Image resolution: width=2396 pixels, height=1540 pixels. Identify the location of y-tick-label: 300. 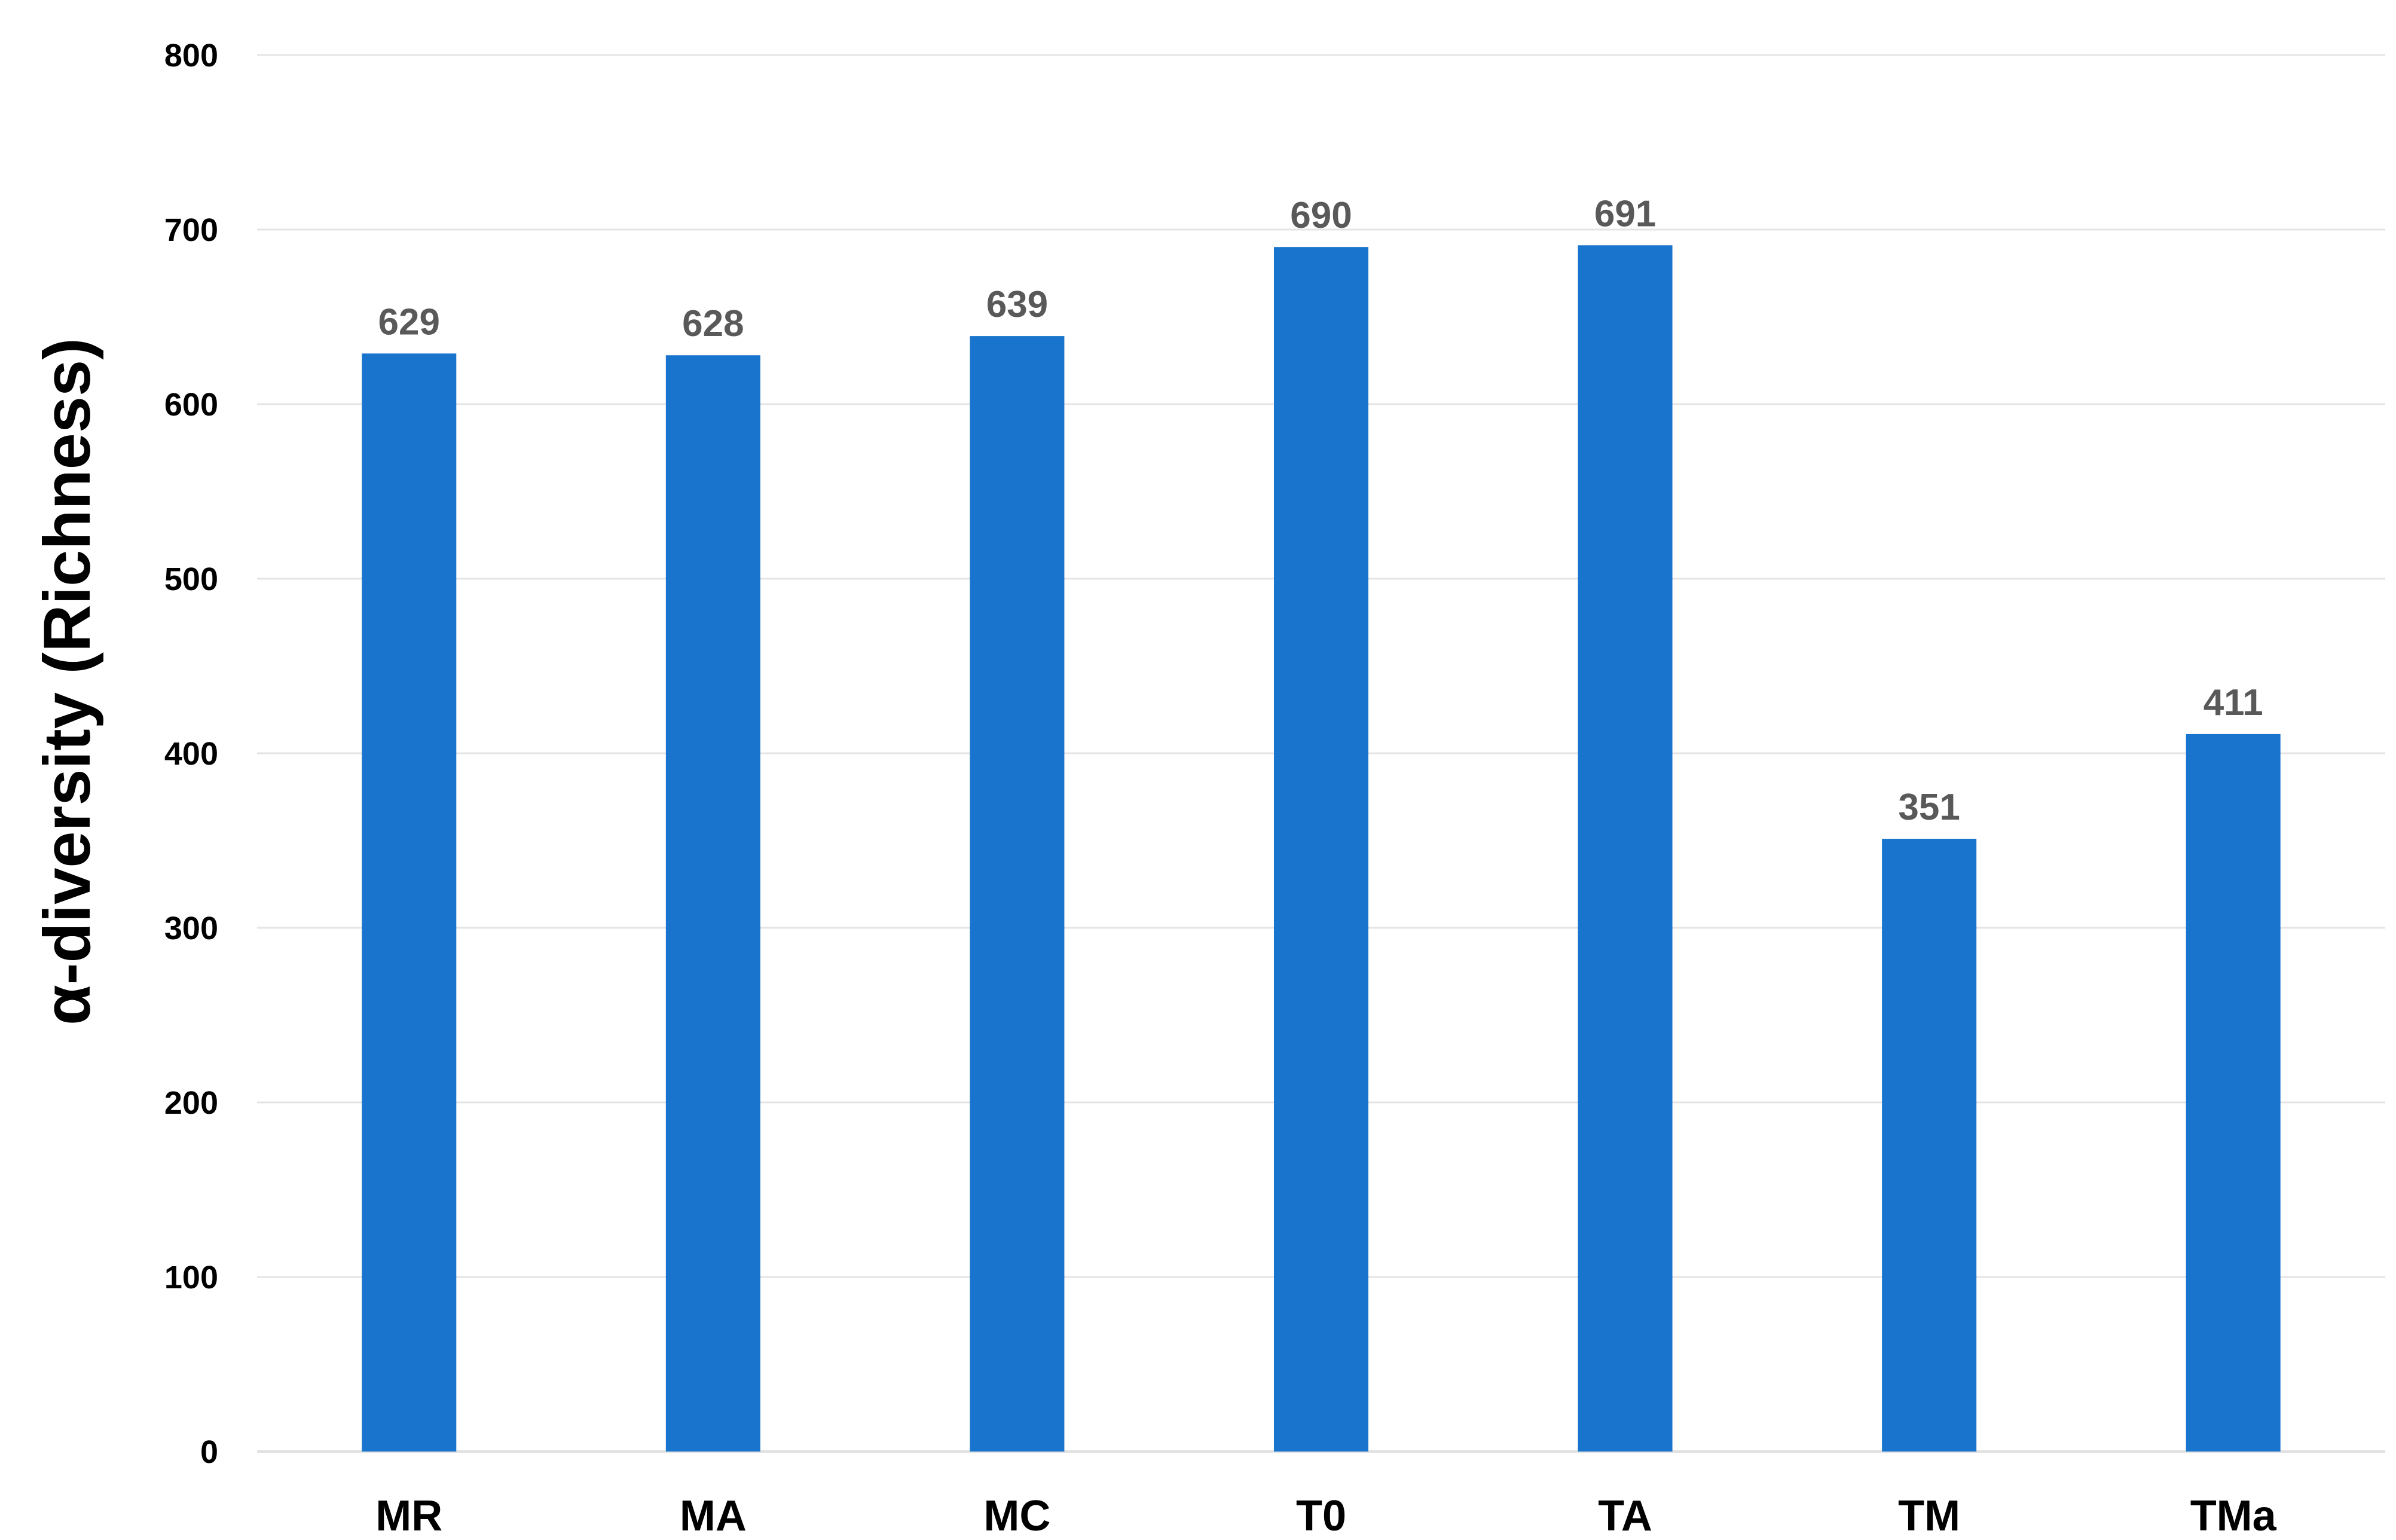
(191, 928).